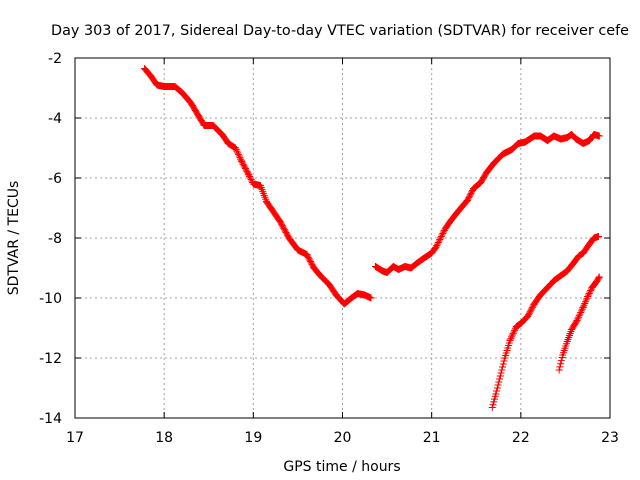  What do you see at coordinates (55, 119) in the screenshot?
I see `y-tick-label: -4` at bounding box center [55, 119].